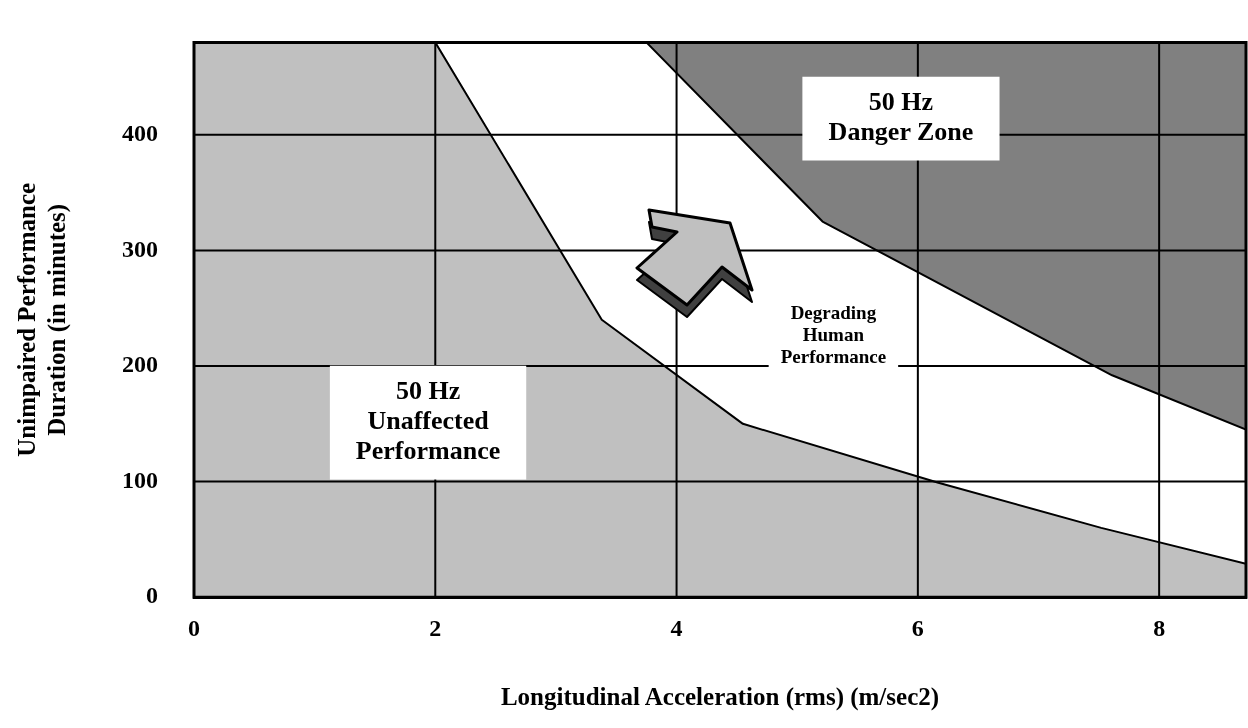 This screenshot has height=728, width=1248. Describe the element at coordinates (833, 334) in the screenshot. I see `annotation: Degrading Human Performance` at that location.